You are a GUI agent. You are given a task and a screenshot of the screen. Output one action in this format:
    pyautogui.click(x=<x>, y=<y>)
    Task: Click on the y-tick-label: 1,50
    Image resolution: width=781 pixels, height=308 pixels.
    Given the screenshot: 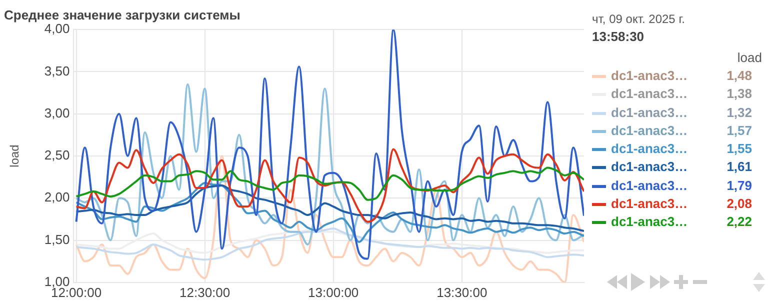 What is the action you would take?
    pyautogui.click(x=57, y=239)
    